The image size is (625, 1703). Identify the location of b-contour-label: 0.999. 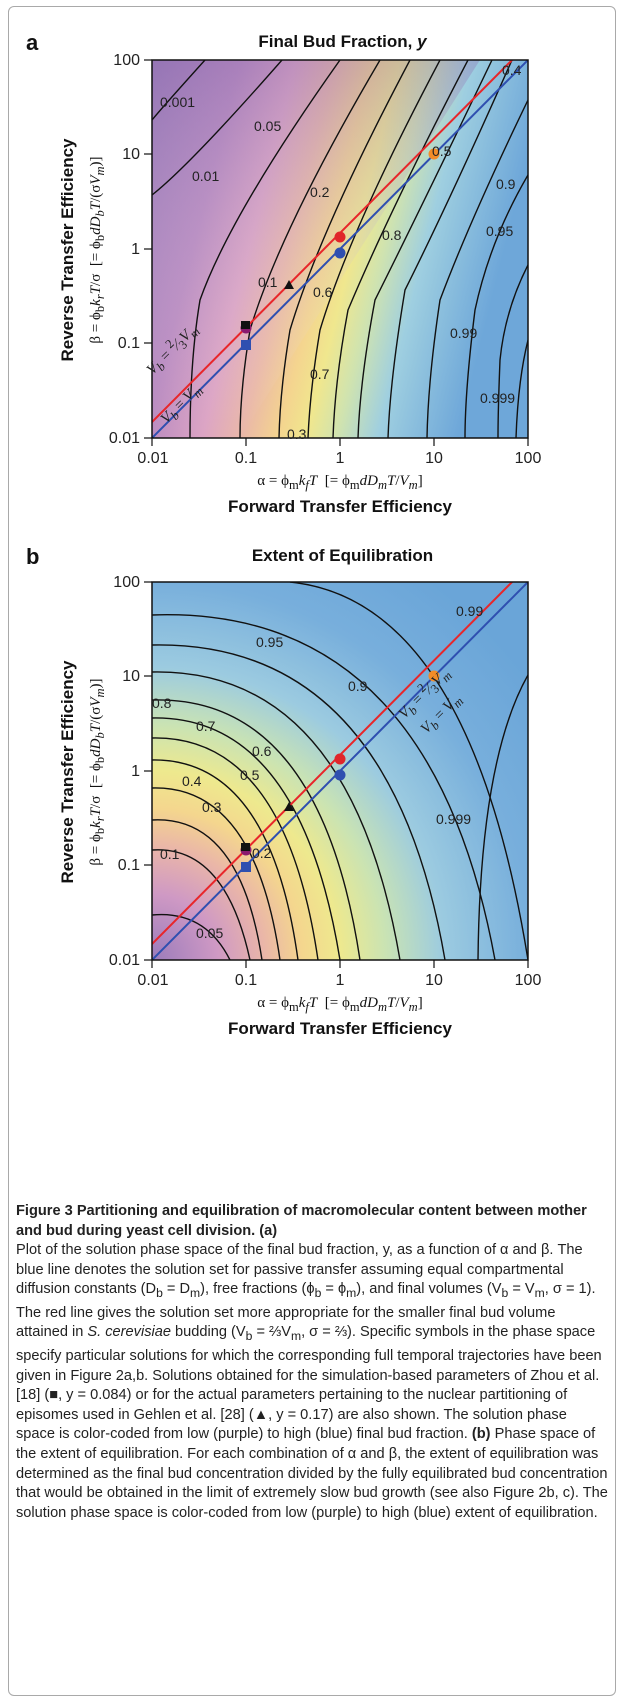
(454, 819).